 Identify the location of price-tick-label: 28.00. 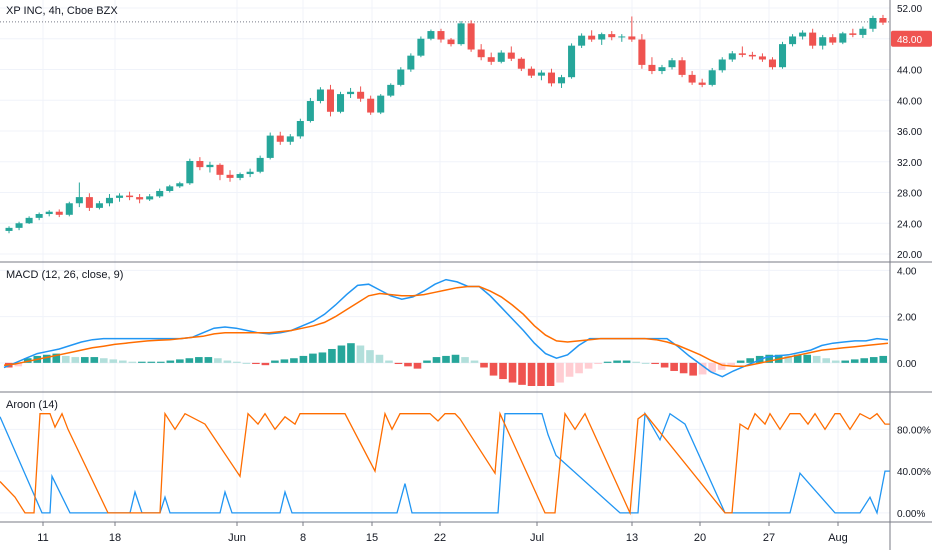
(909, 194).